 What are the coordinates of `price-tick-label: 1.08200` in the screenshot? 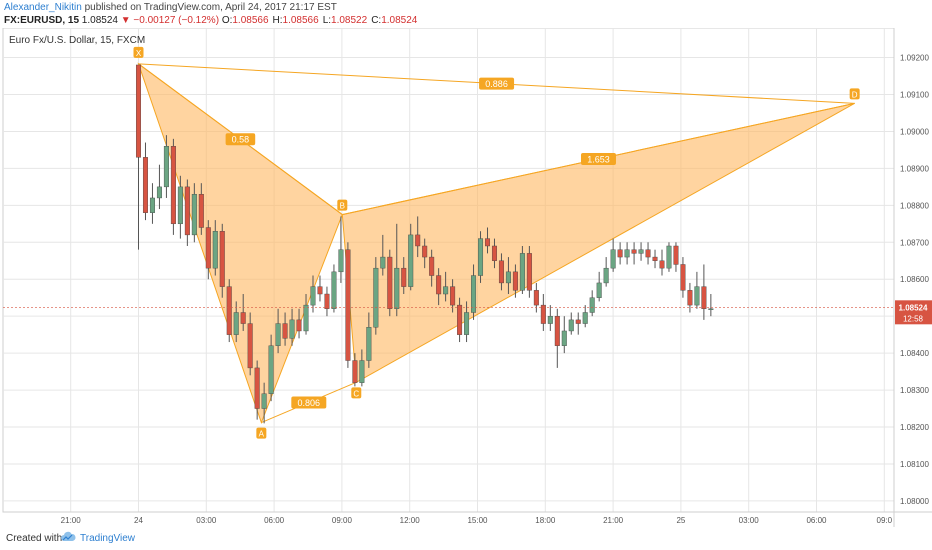 It's located at (914, 427).